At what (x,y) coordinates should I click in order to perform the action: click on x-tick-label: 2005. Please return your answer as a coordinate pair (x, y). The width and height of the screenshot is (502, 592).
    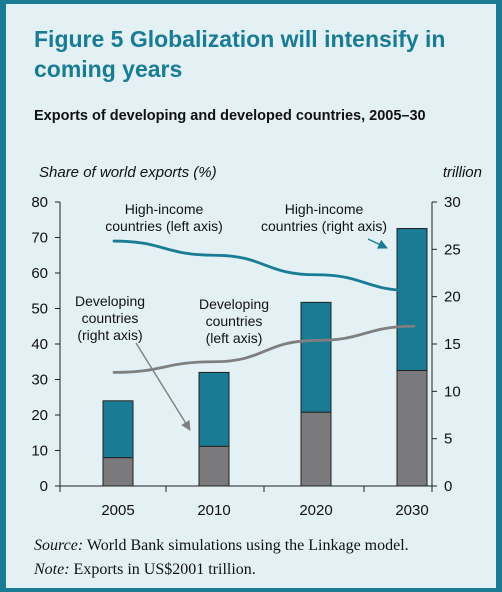
    Looking at the image, I should click on (117, 510).